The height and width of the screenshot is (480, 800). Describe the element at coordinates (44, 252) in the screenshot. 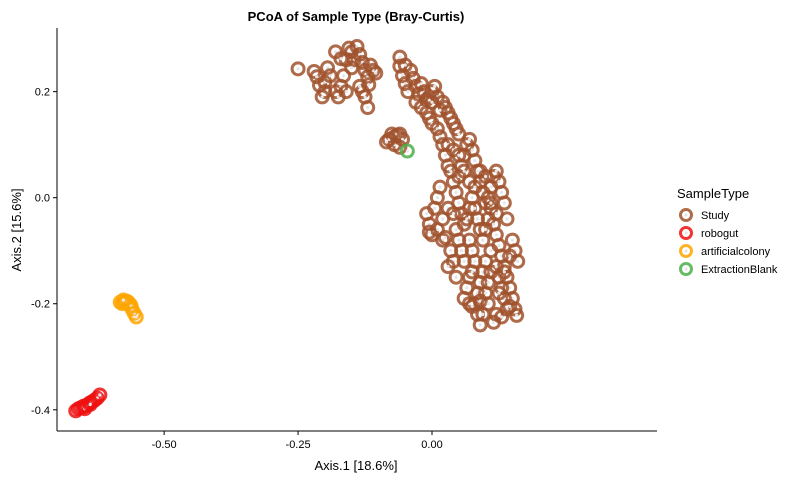

I see `y-ticks: -0.4 -0.2 0.0 0.2` at that location.